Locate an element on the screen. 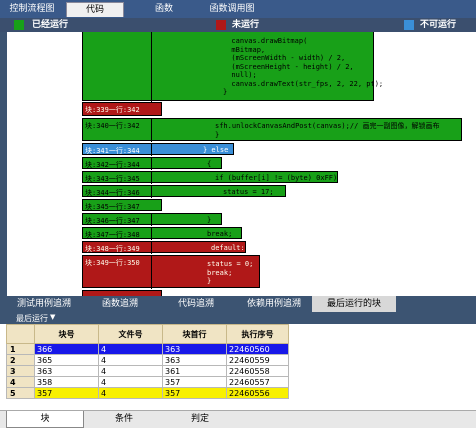 The width and height of the screenshot is (476, 428). trace-tab-bar: 测试用例追溯 函数追溯 代码追溯 依赖用例追溯 最后运行的块 is located at coordinates (238, 304).